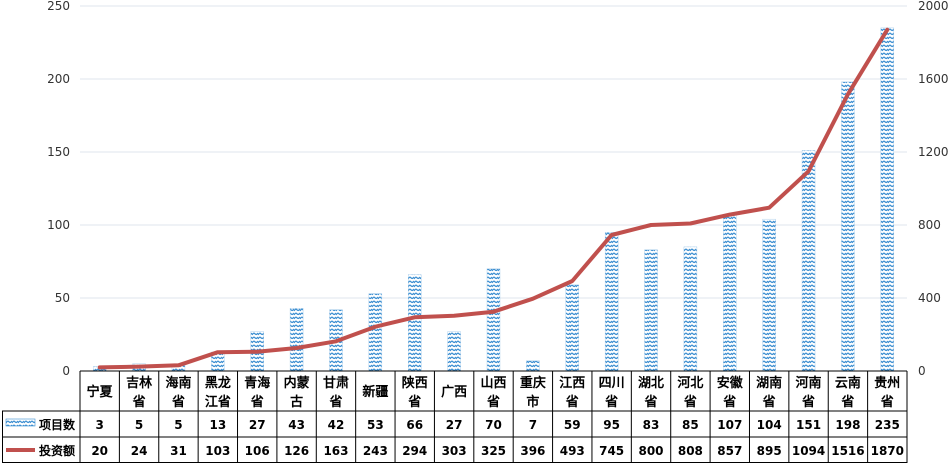  I want to click on category-label: 海南, so click(178, 383).